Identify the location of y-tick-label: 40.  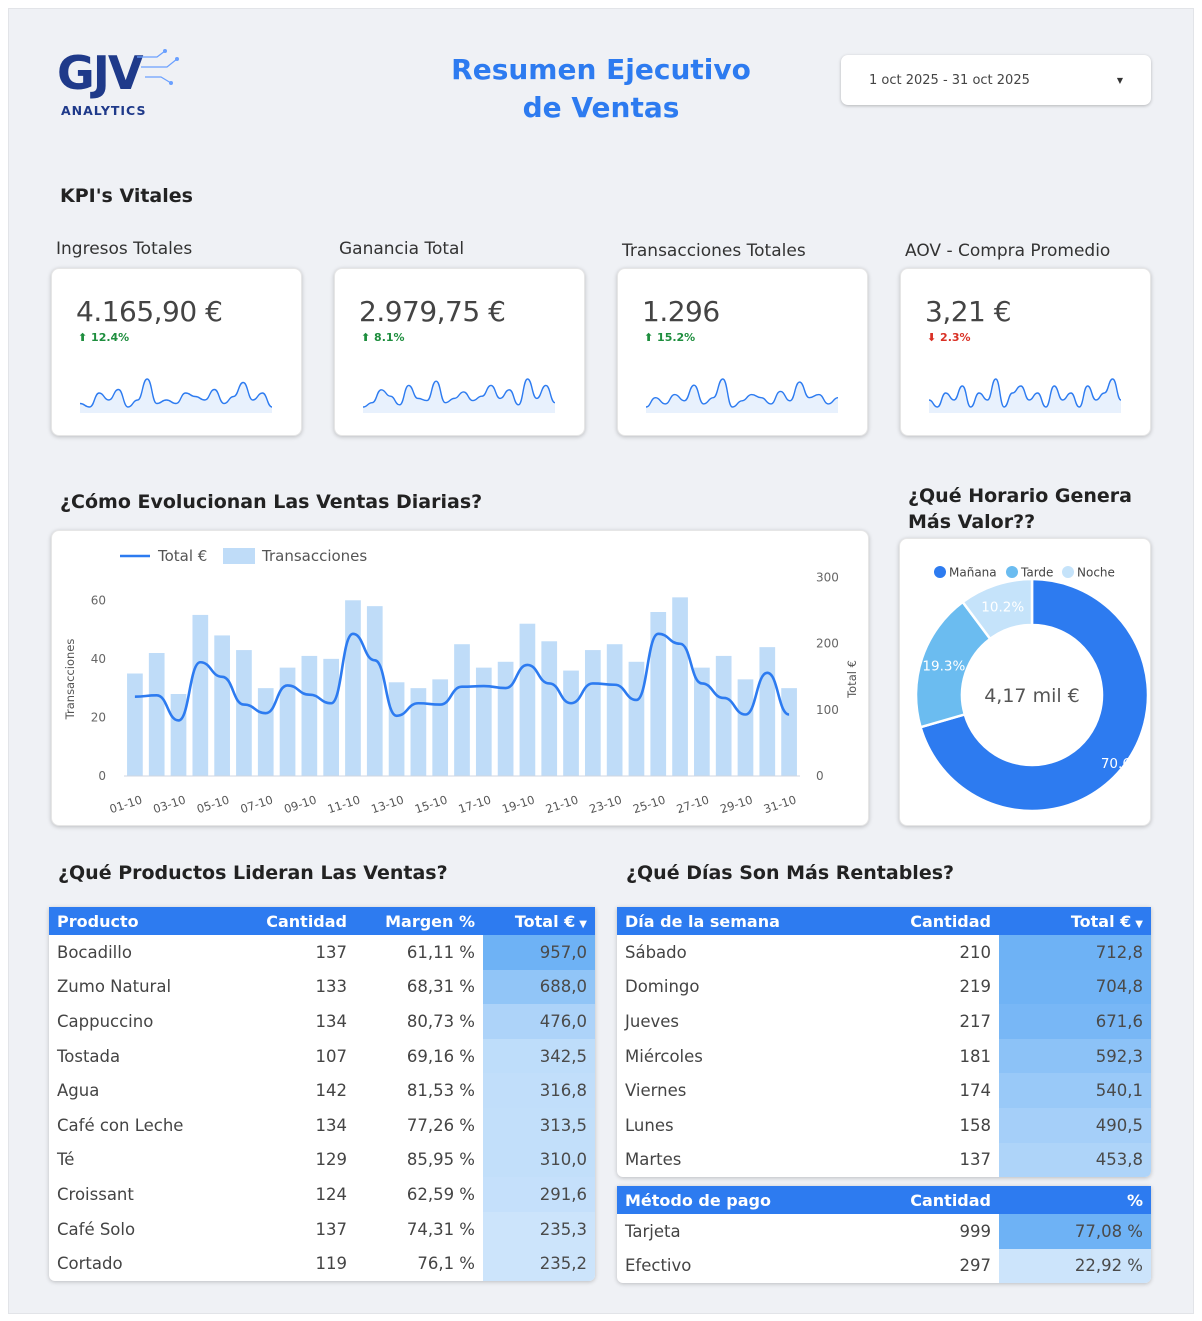
(98, 659).